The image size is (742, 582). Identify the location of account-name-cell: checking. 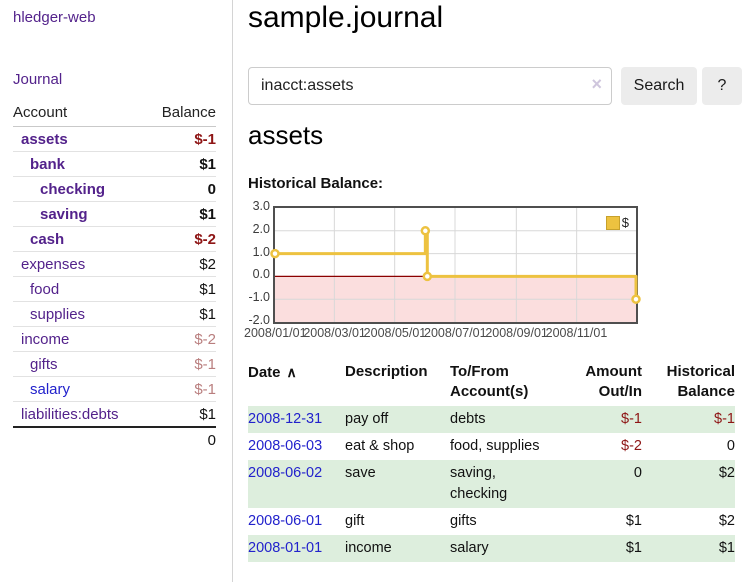
(80, 189).